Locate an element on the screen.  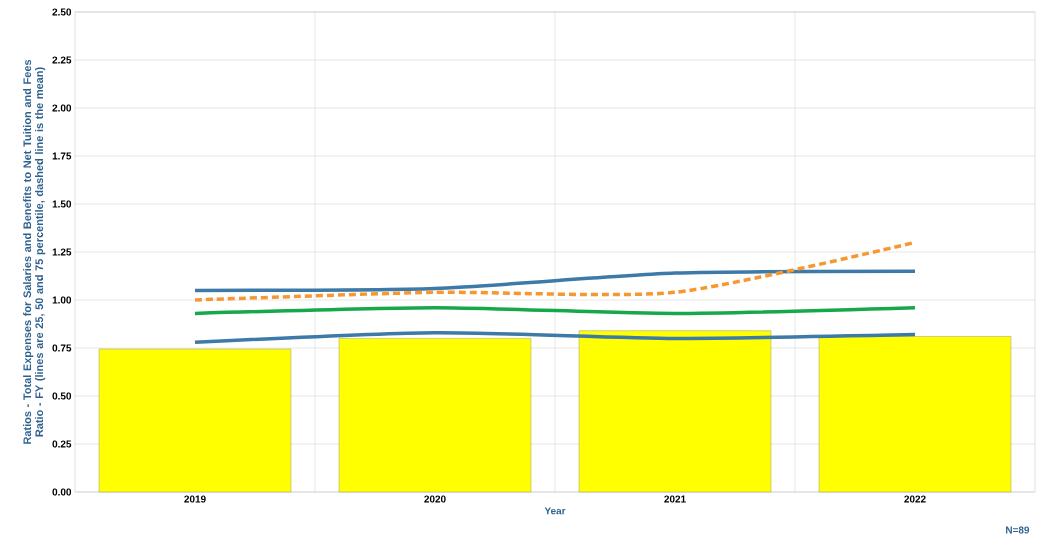
y-tick-label: 0.25 is located at coordinates (62, 444).